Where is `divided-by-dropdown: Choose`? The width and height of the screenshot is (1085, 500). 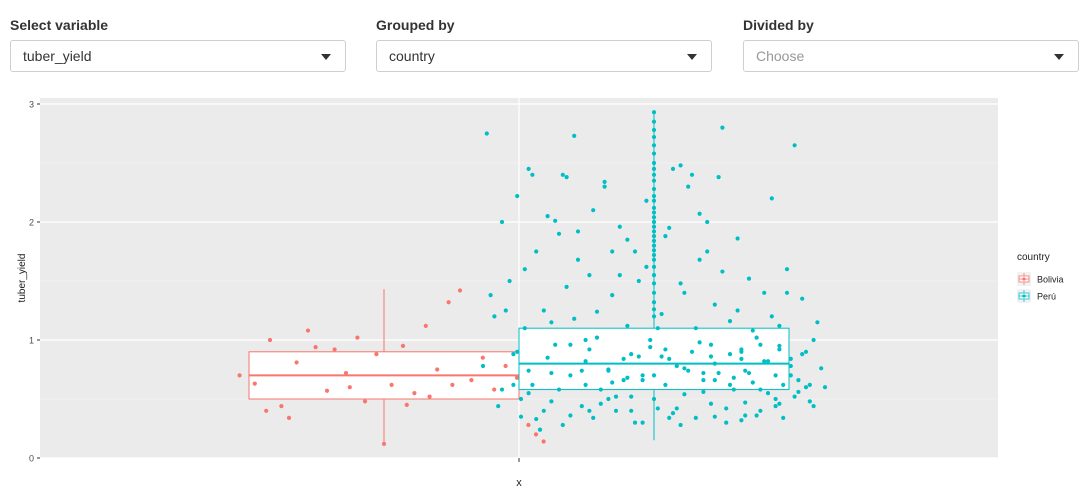 divided-by-dropdown: Choose is located at coordinates (911, 56).